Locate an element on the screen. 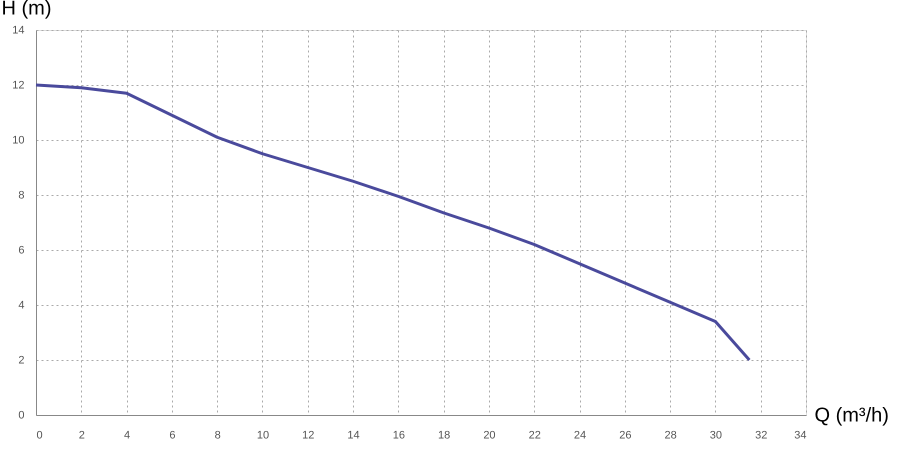  x-tick-label: 16 is located at coordinates (398, 436).